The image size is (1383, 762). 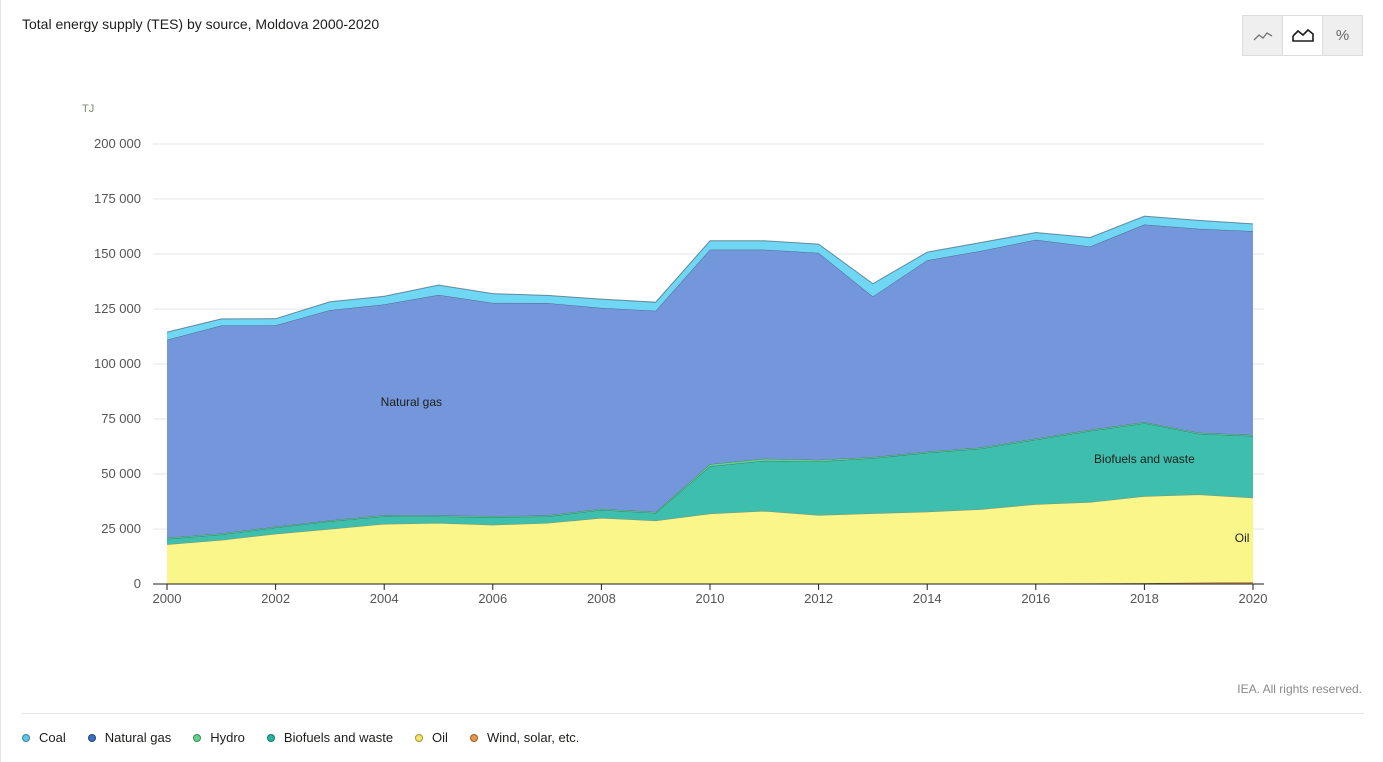 What do you see at coordinates (710, 539) in the screenshot?
I see `series-area-oil` at bounding box center [710, 539].